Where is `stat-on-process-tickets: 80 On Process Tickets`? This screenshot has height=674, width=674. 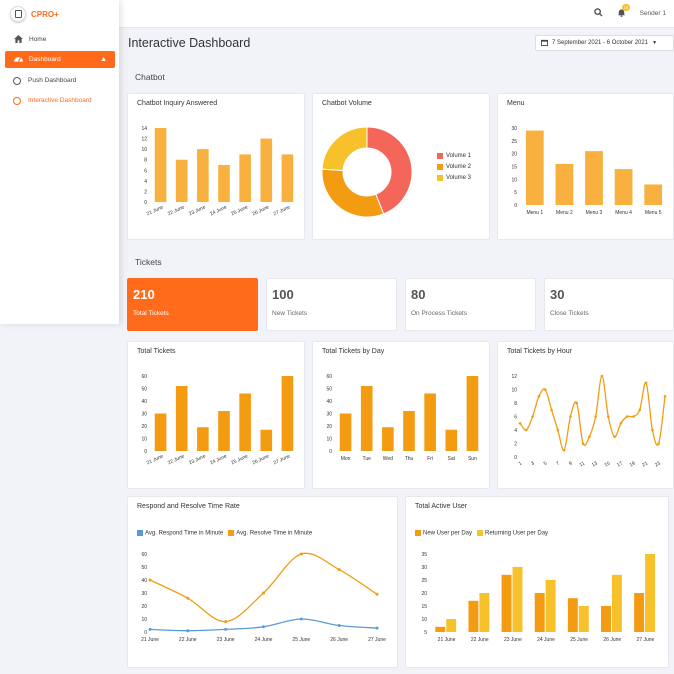
stat-on-process-tickets: 80 On Process Tickets is located at coordinates (470, 304).